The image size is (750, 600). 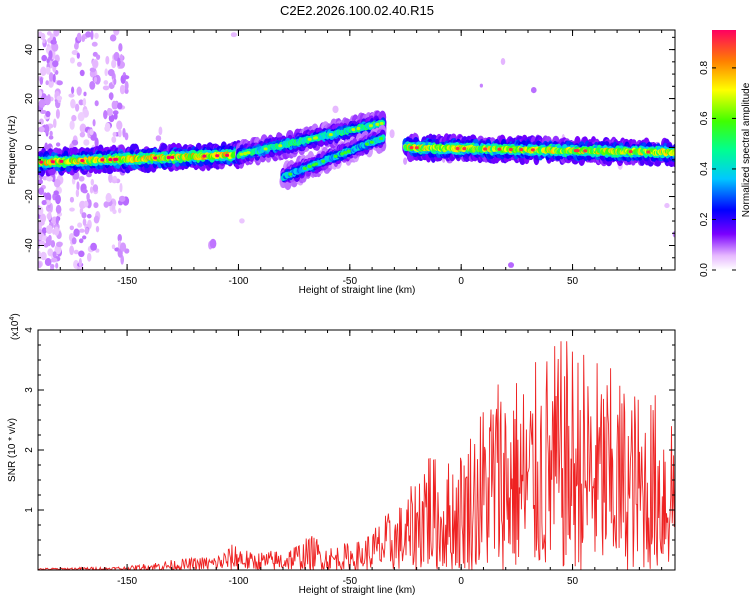 I want to click on colorbar-tick-label: 0.4, so click(x=704, y=169).